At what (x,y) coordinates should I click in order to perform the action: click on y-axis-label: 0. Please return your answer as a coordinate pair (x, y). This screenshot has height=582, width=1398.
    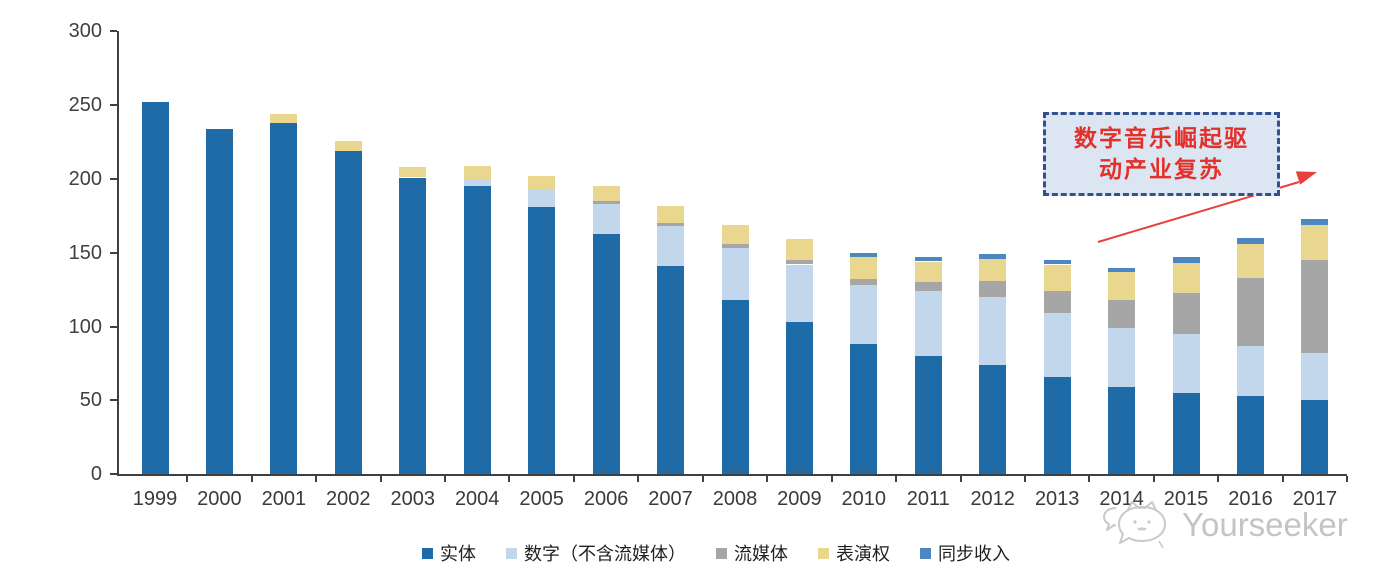
    Looking at the image, I should click on (96, 474).